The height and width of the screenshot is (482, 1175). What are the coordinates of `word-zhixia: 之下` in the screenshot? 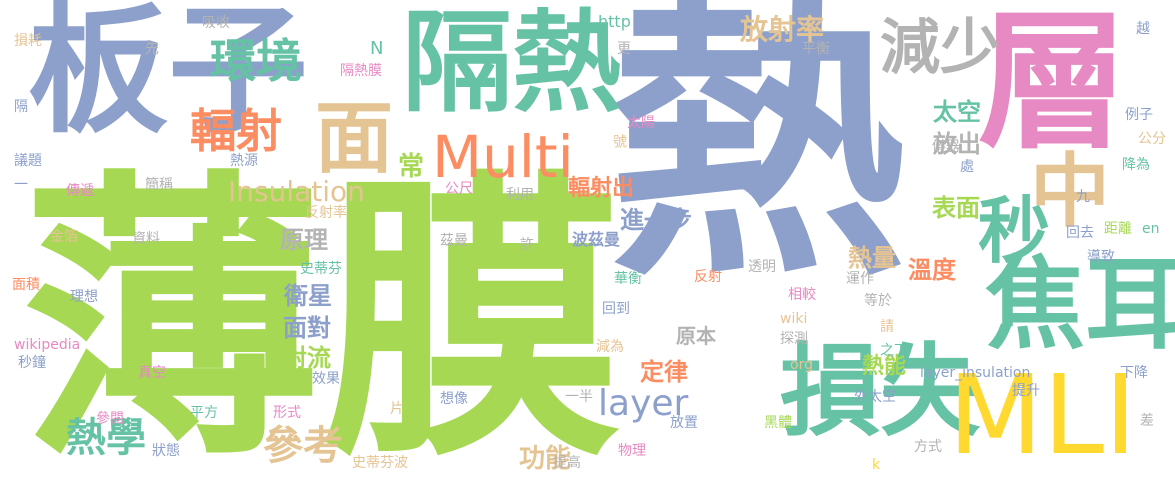 It's located at (894, 351).